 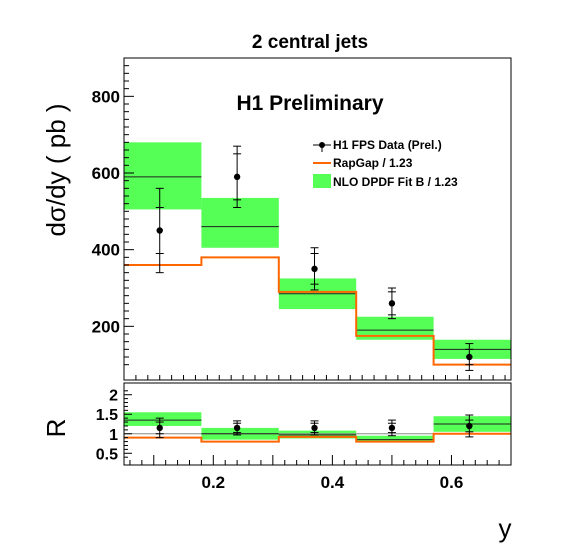 I want to click on top-y-ticks: 200 400 600 800, so click(x=113, y=211).